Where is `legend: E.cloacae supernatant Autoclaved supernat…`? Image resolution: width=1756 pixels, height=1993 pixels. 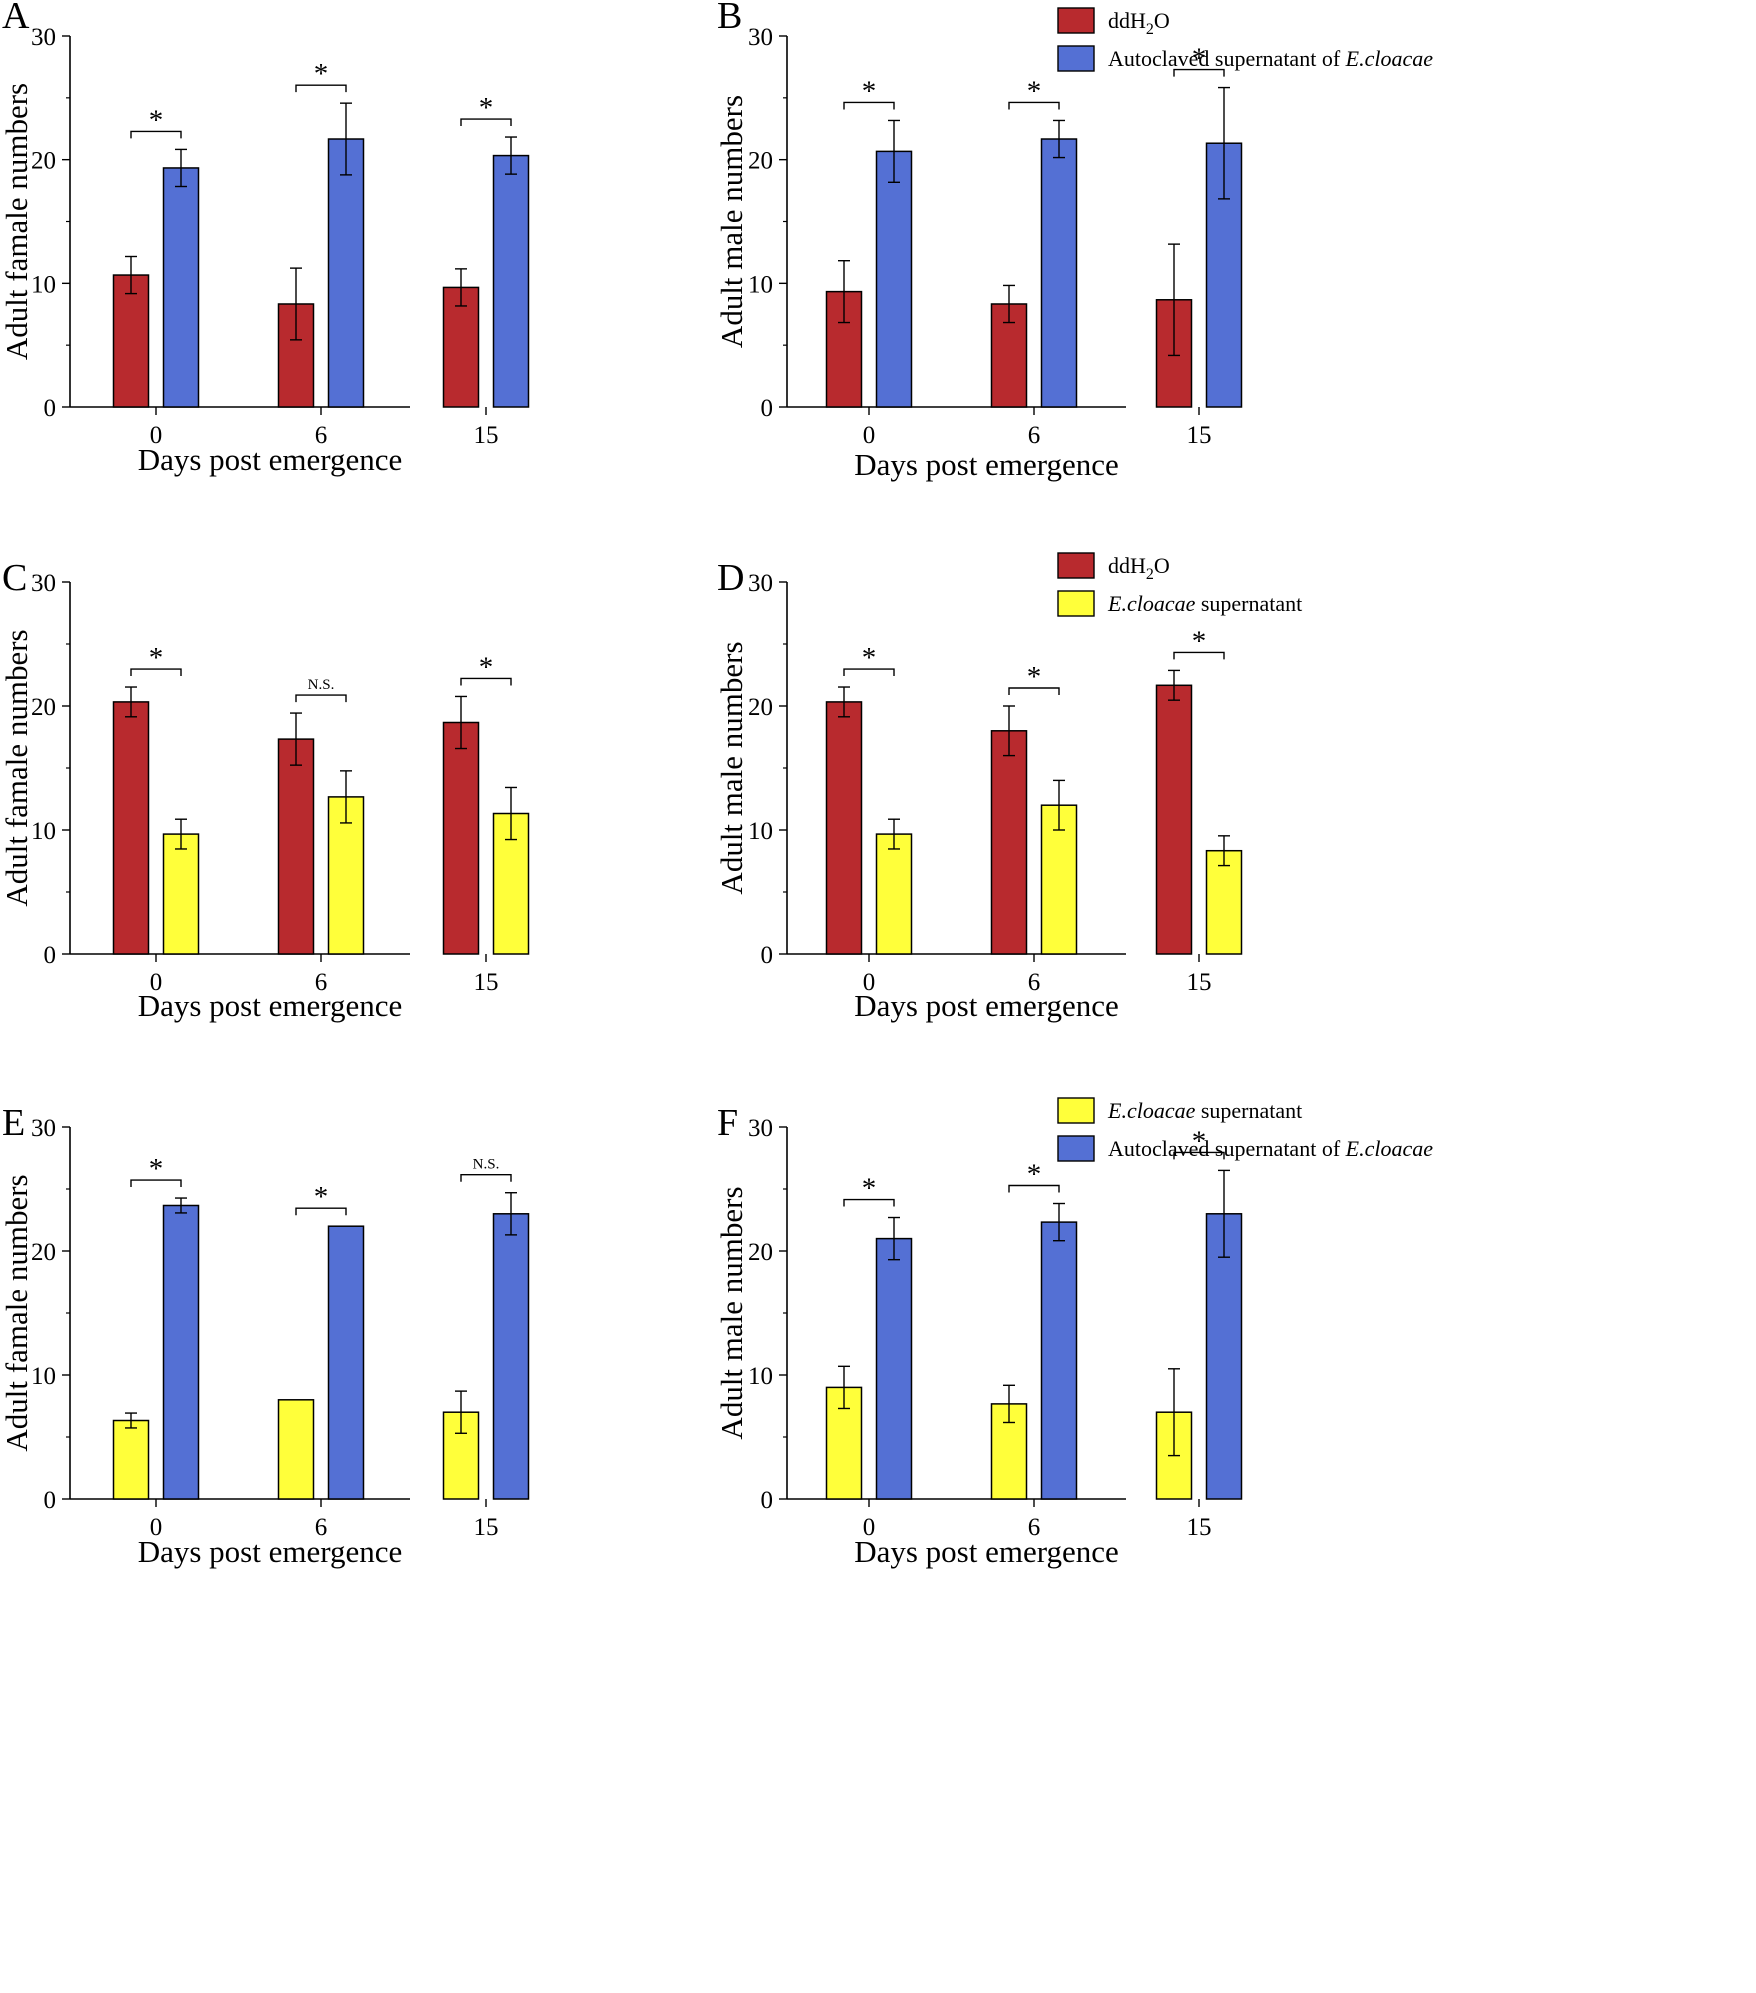 legend: E.cloacae supernatant Autoclaved supernat… is located at coordinates (1245, 1129).